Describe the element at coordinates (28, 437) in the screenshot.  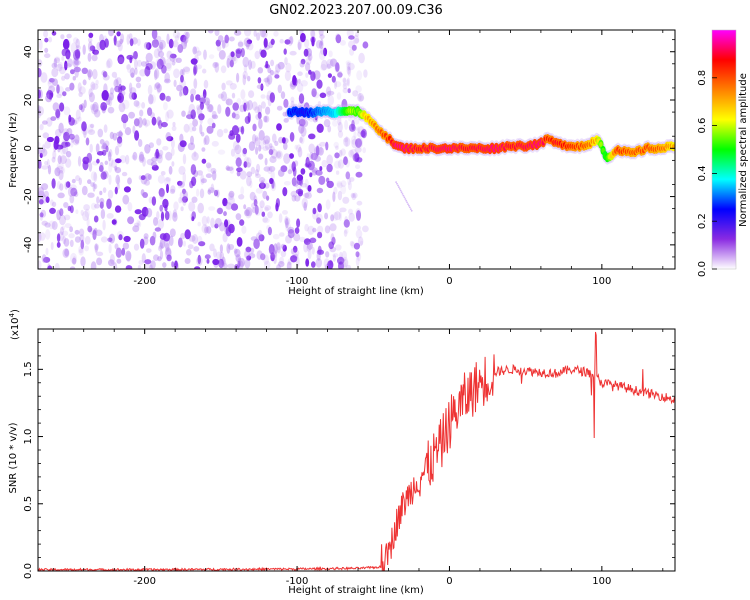
I see `y-tick-label: 1.0` at that location.